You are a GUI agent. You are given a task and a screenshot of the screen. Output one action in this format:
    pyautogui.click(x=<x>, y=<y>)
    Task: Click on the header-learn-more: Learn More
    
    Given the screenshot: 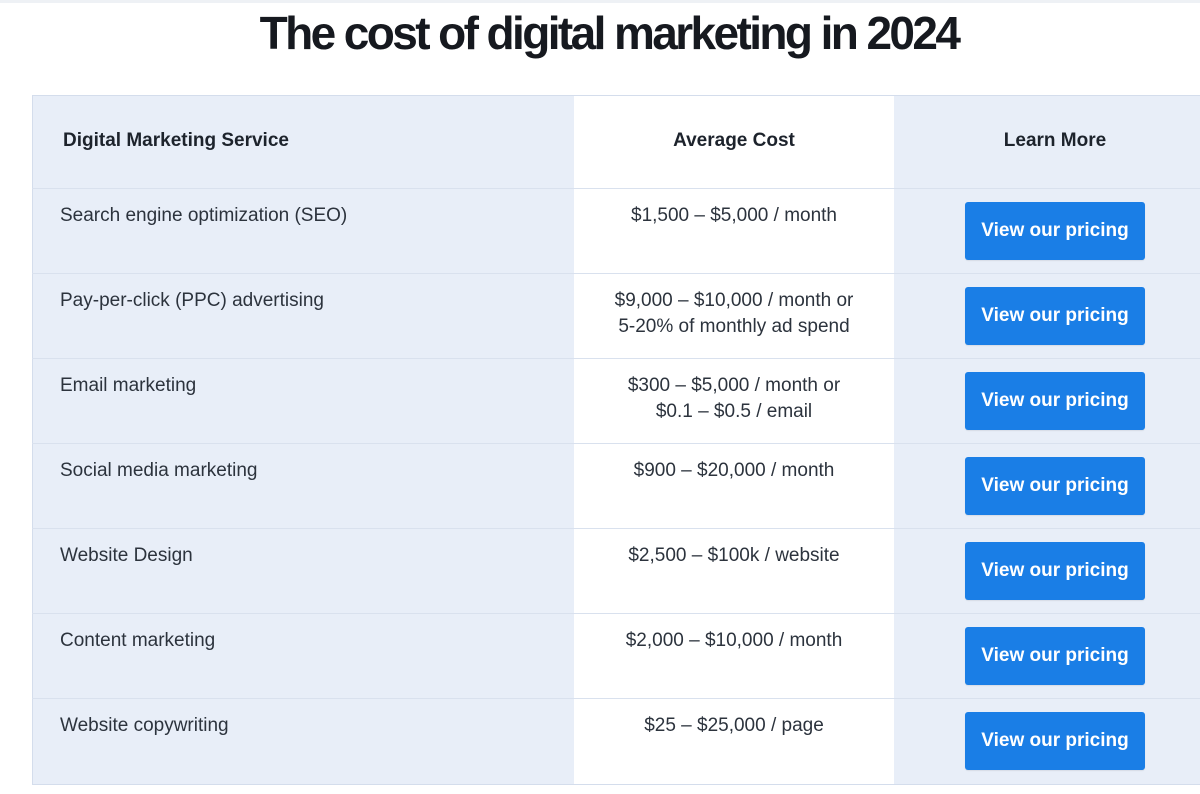 What is the action you would take?
    pyautogui.click(x=1047, y=142)
    